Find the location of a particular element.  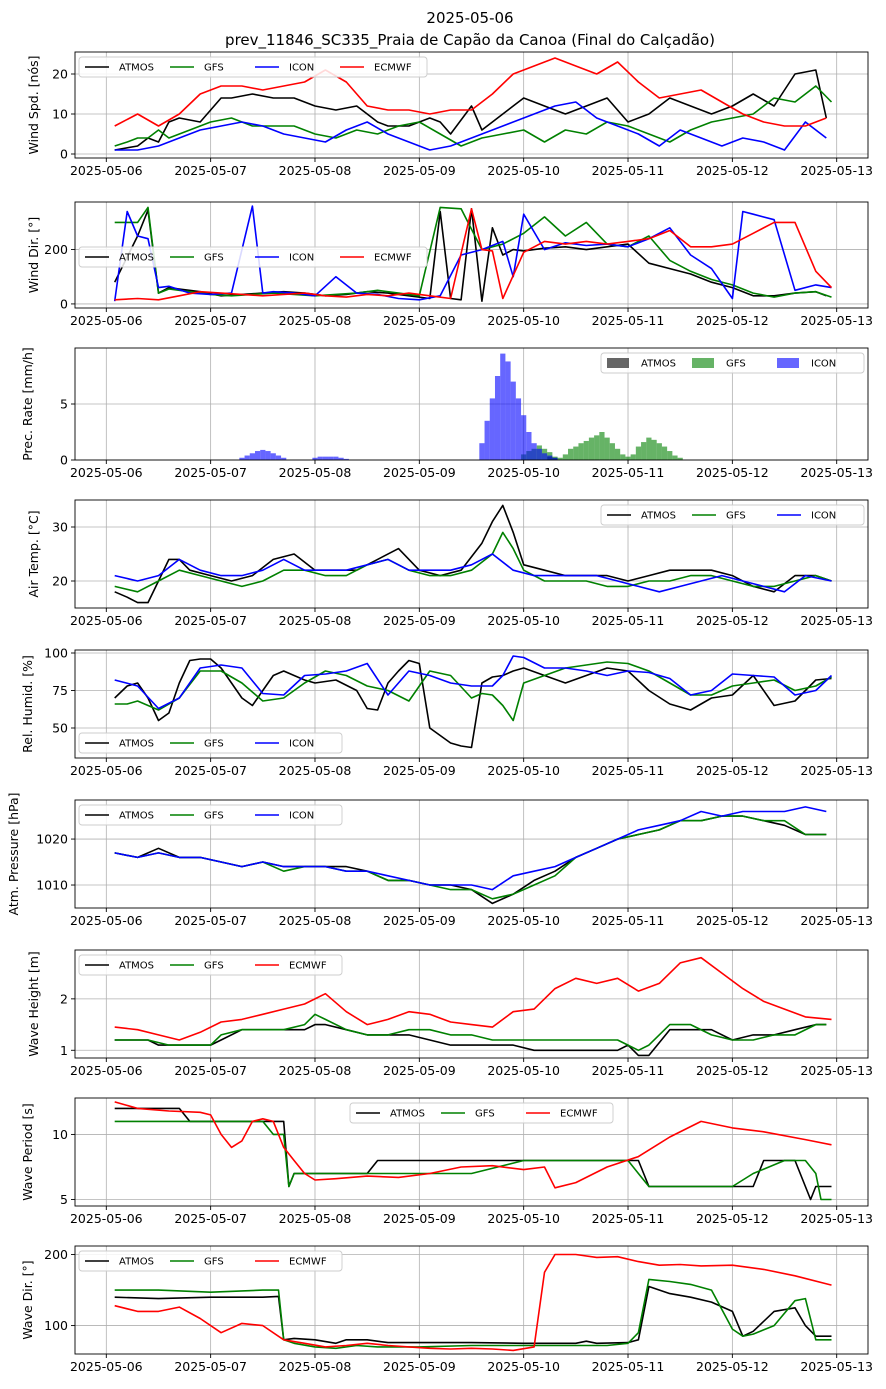

series-line-ecmwf is located at coordinates (473, 1145).